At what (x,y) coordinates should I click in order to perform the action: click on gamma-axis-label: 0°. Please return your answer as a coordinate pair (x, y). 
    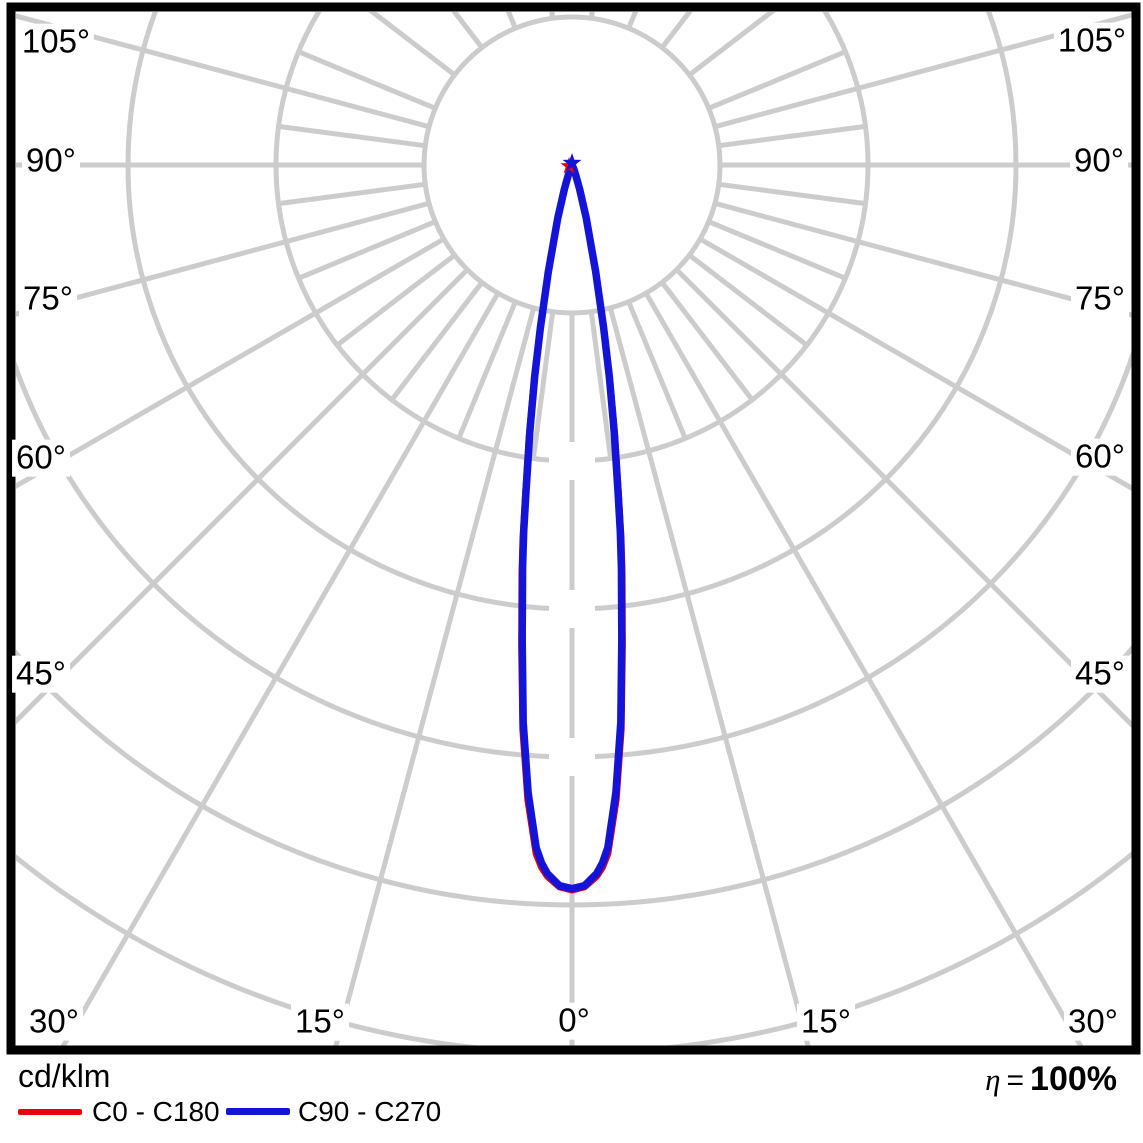
    Looking at the image, I should click on (574, 1021).